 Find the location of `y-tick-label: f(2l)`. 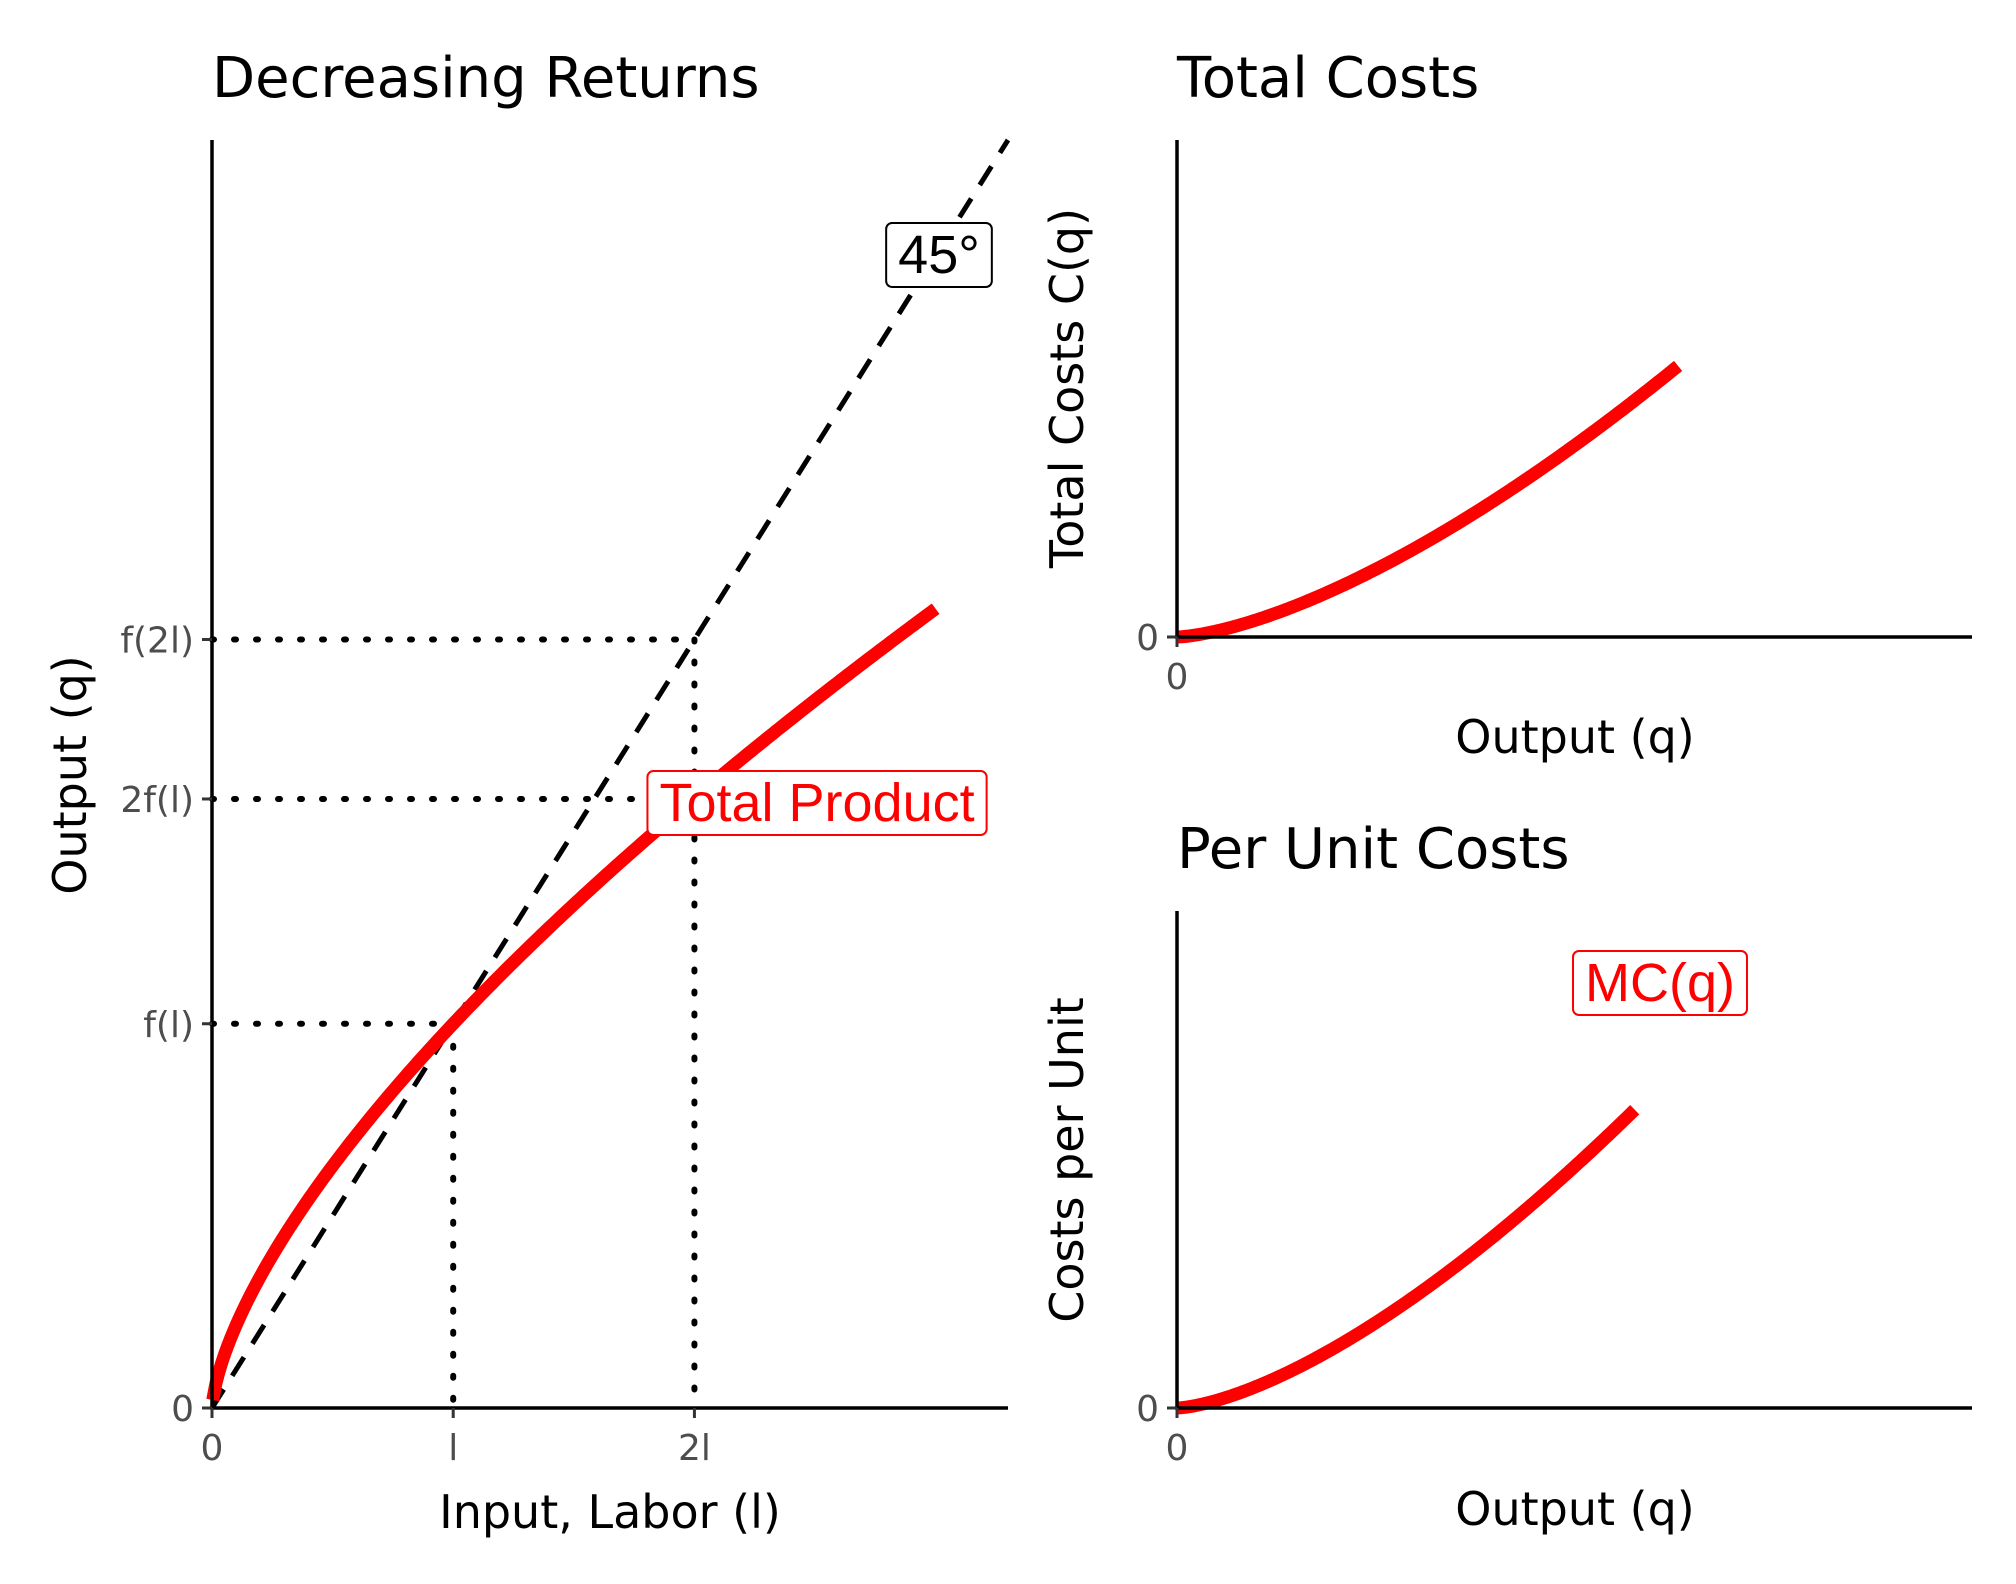

y-tick-label: f(2l) is located at coordinates (157, 641).